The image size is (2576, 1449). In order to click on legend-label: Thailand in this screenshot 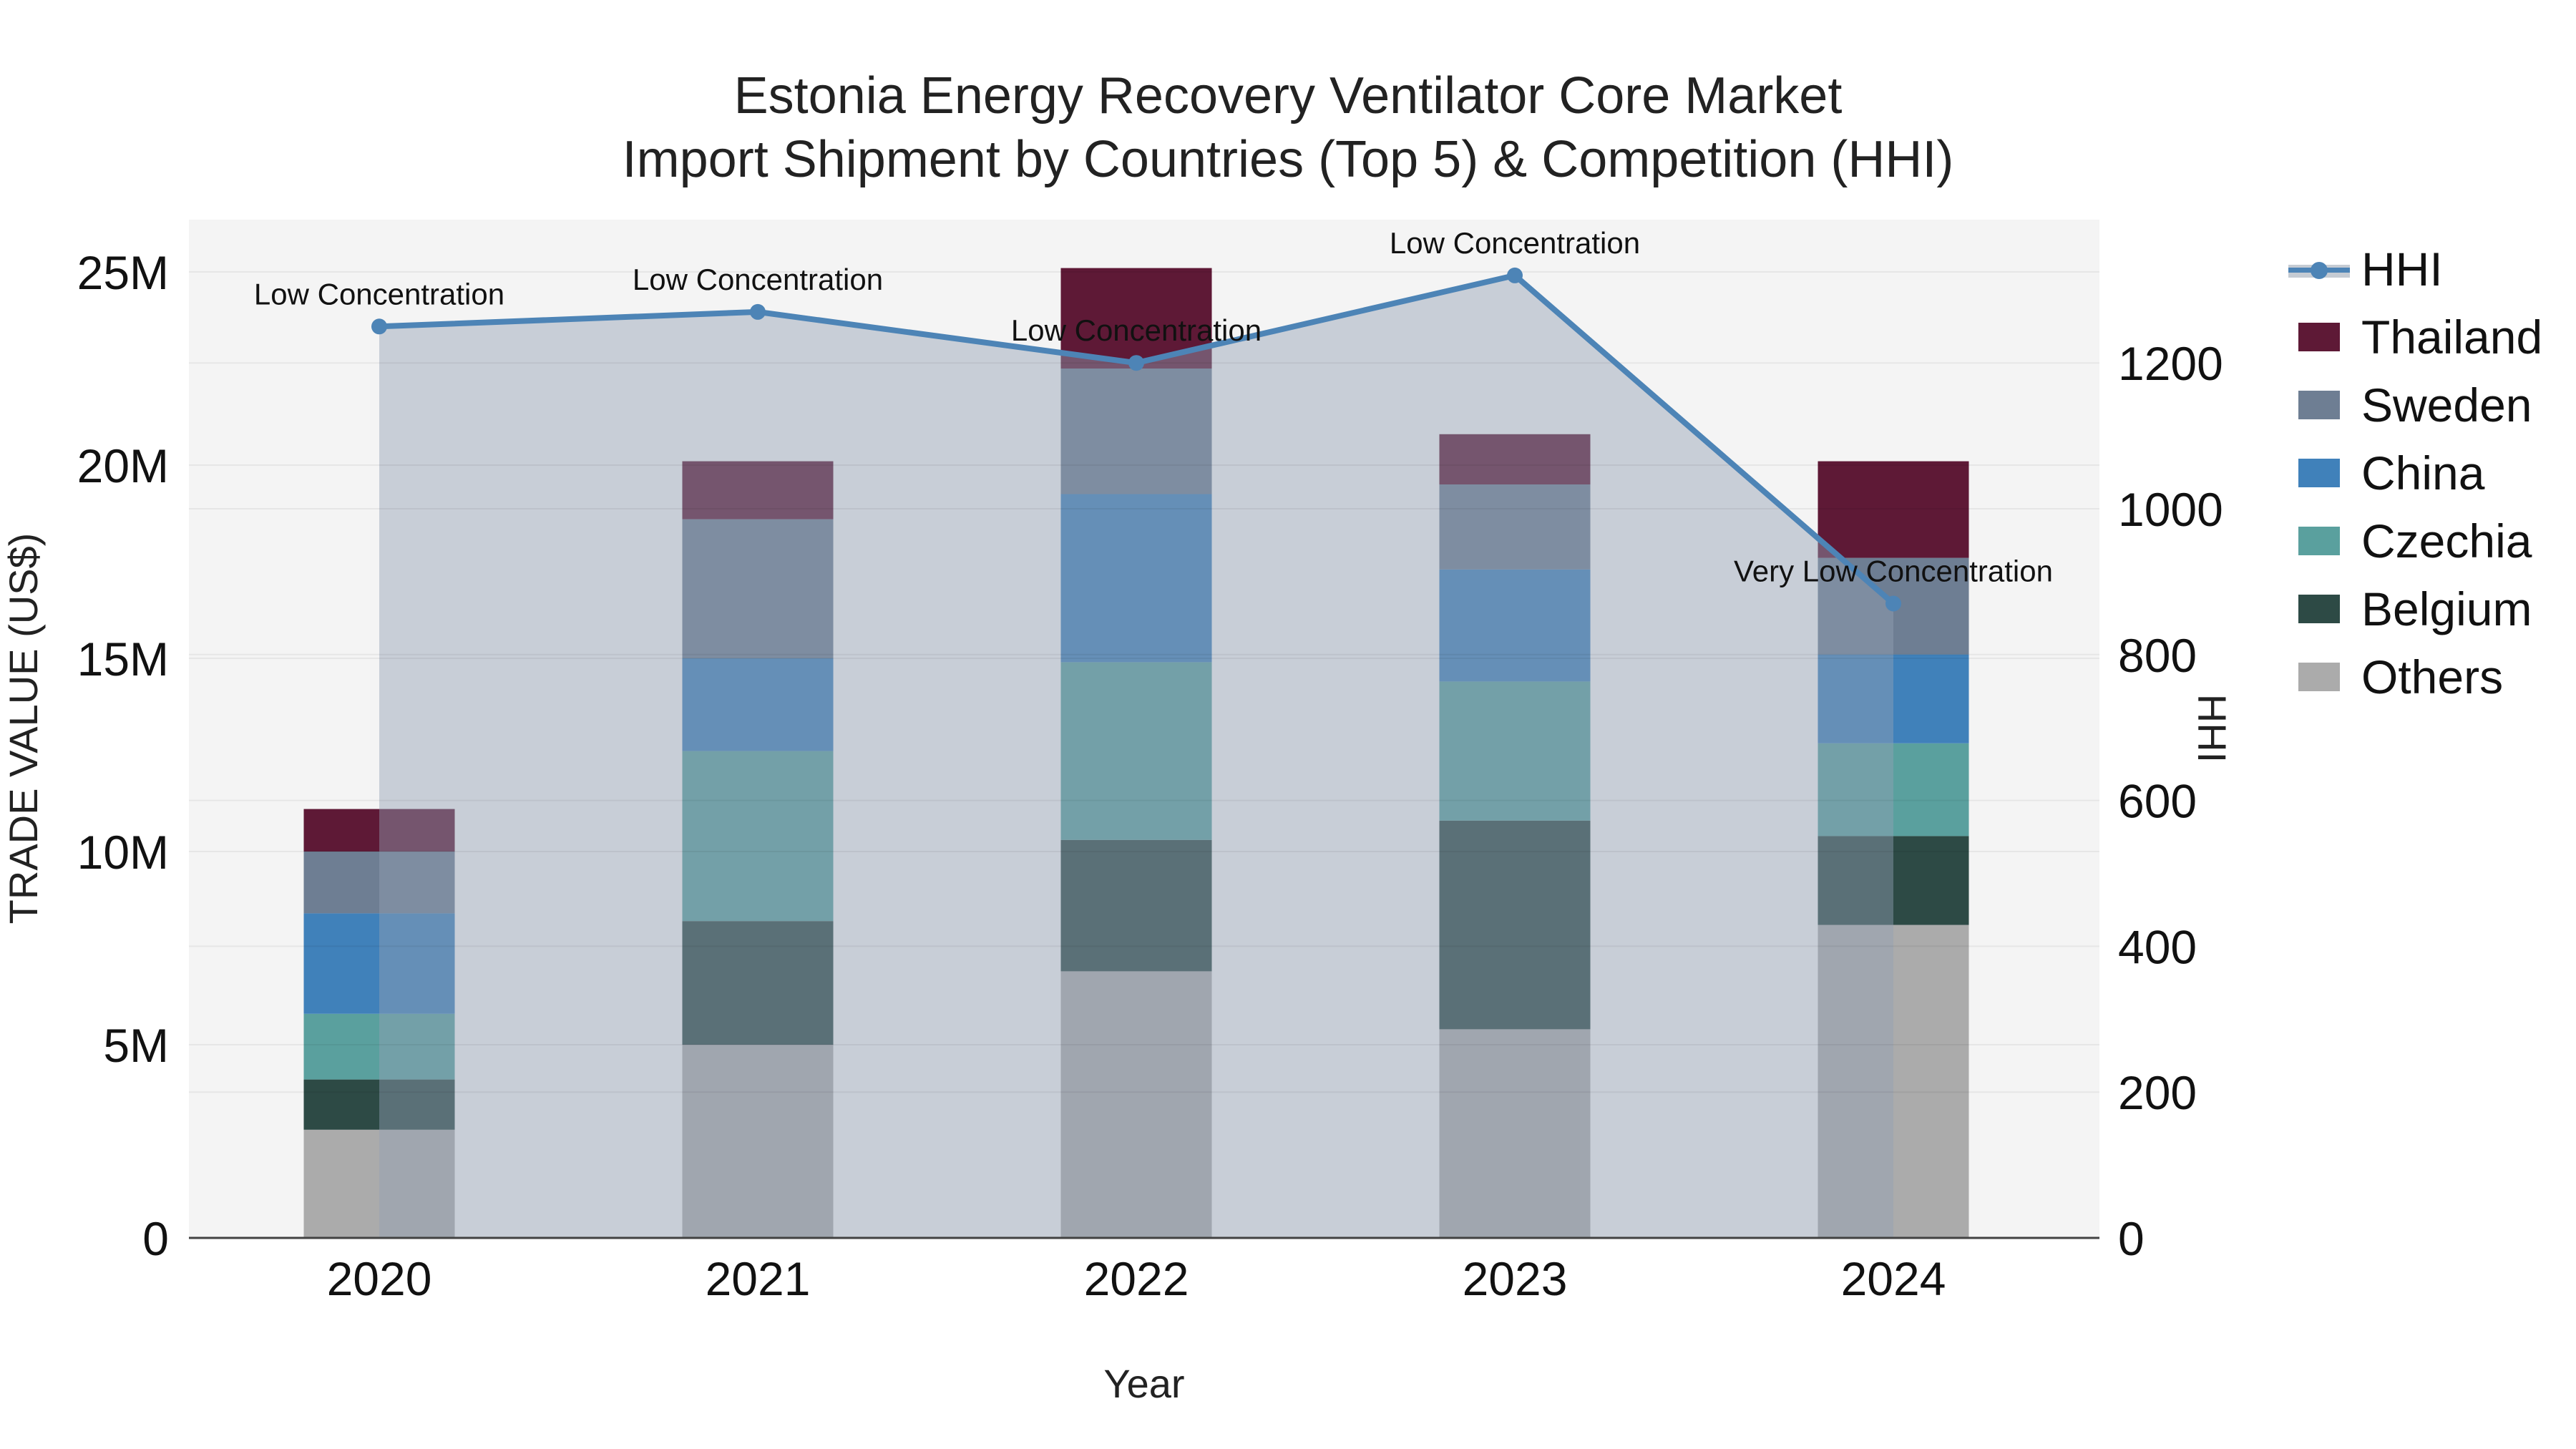, I will do `click(2452, 337)`.